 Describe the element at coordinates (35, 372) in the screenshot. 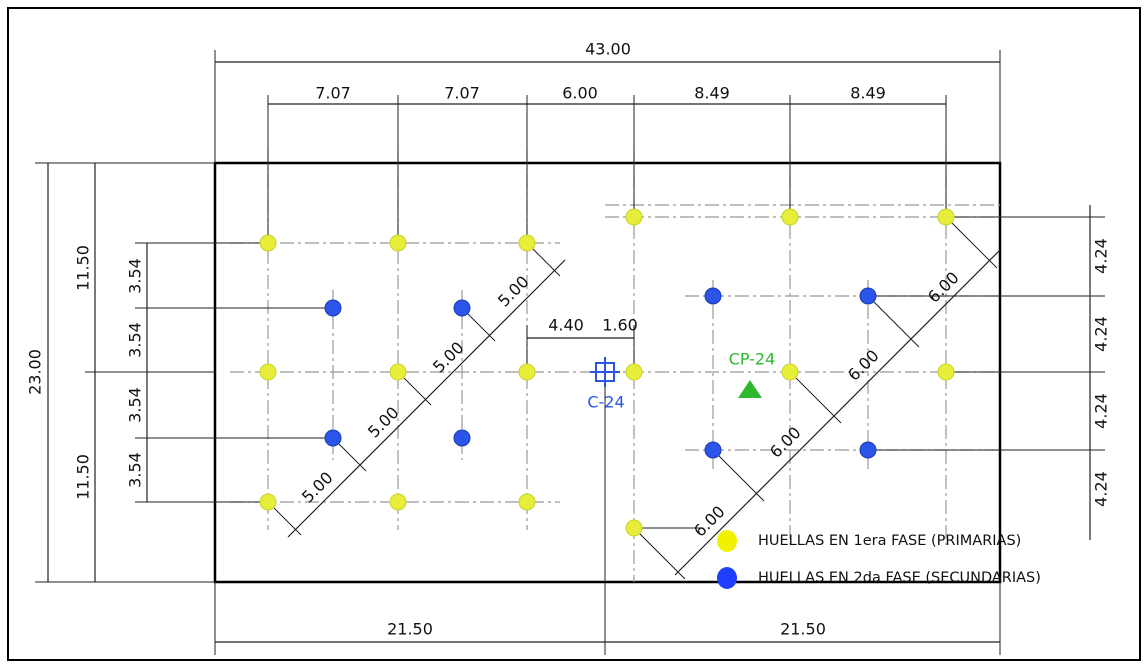

I see `dim-label: 23.00` at that location.